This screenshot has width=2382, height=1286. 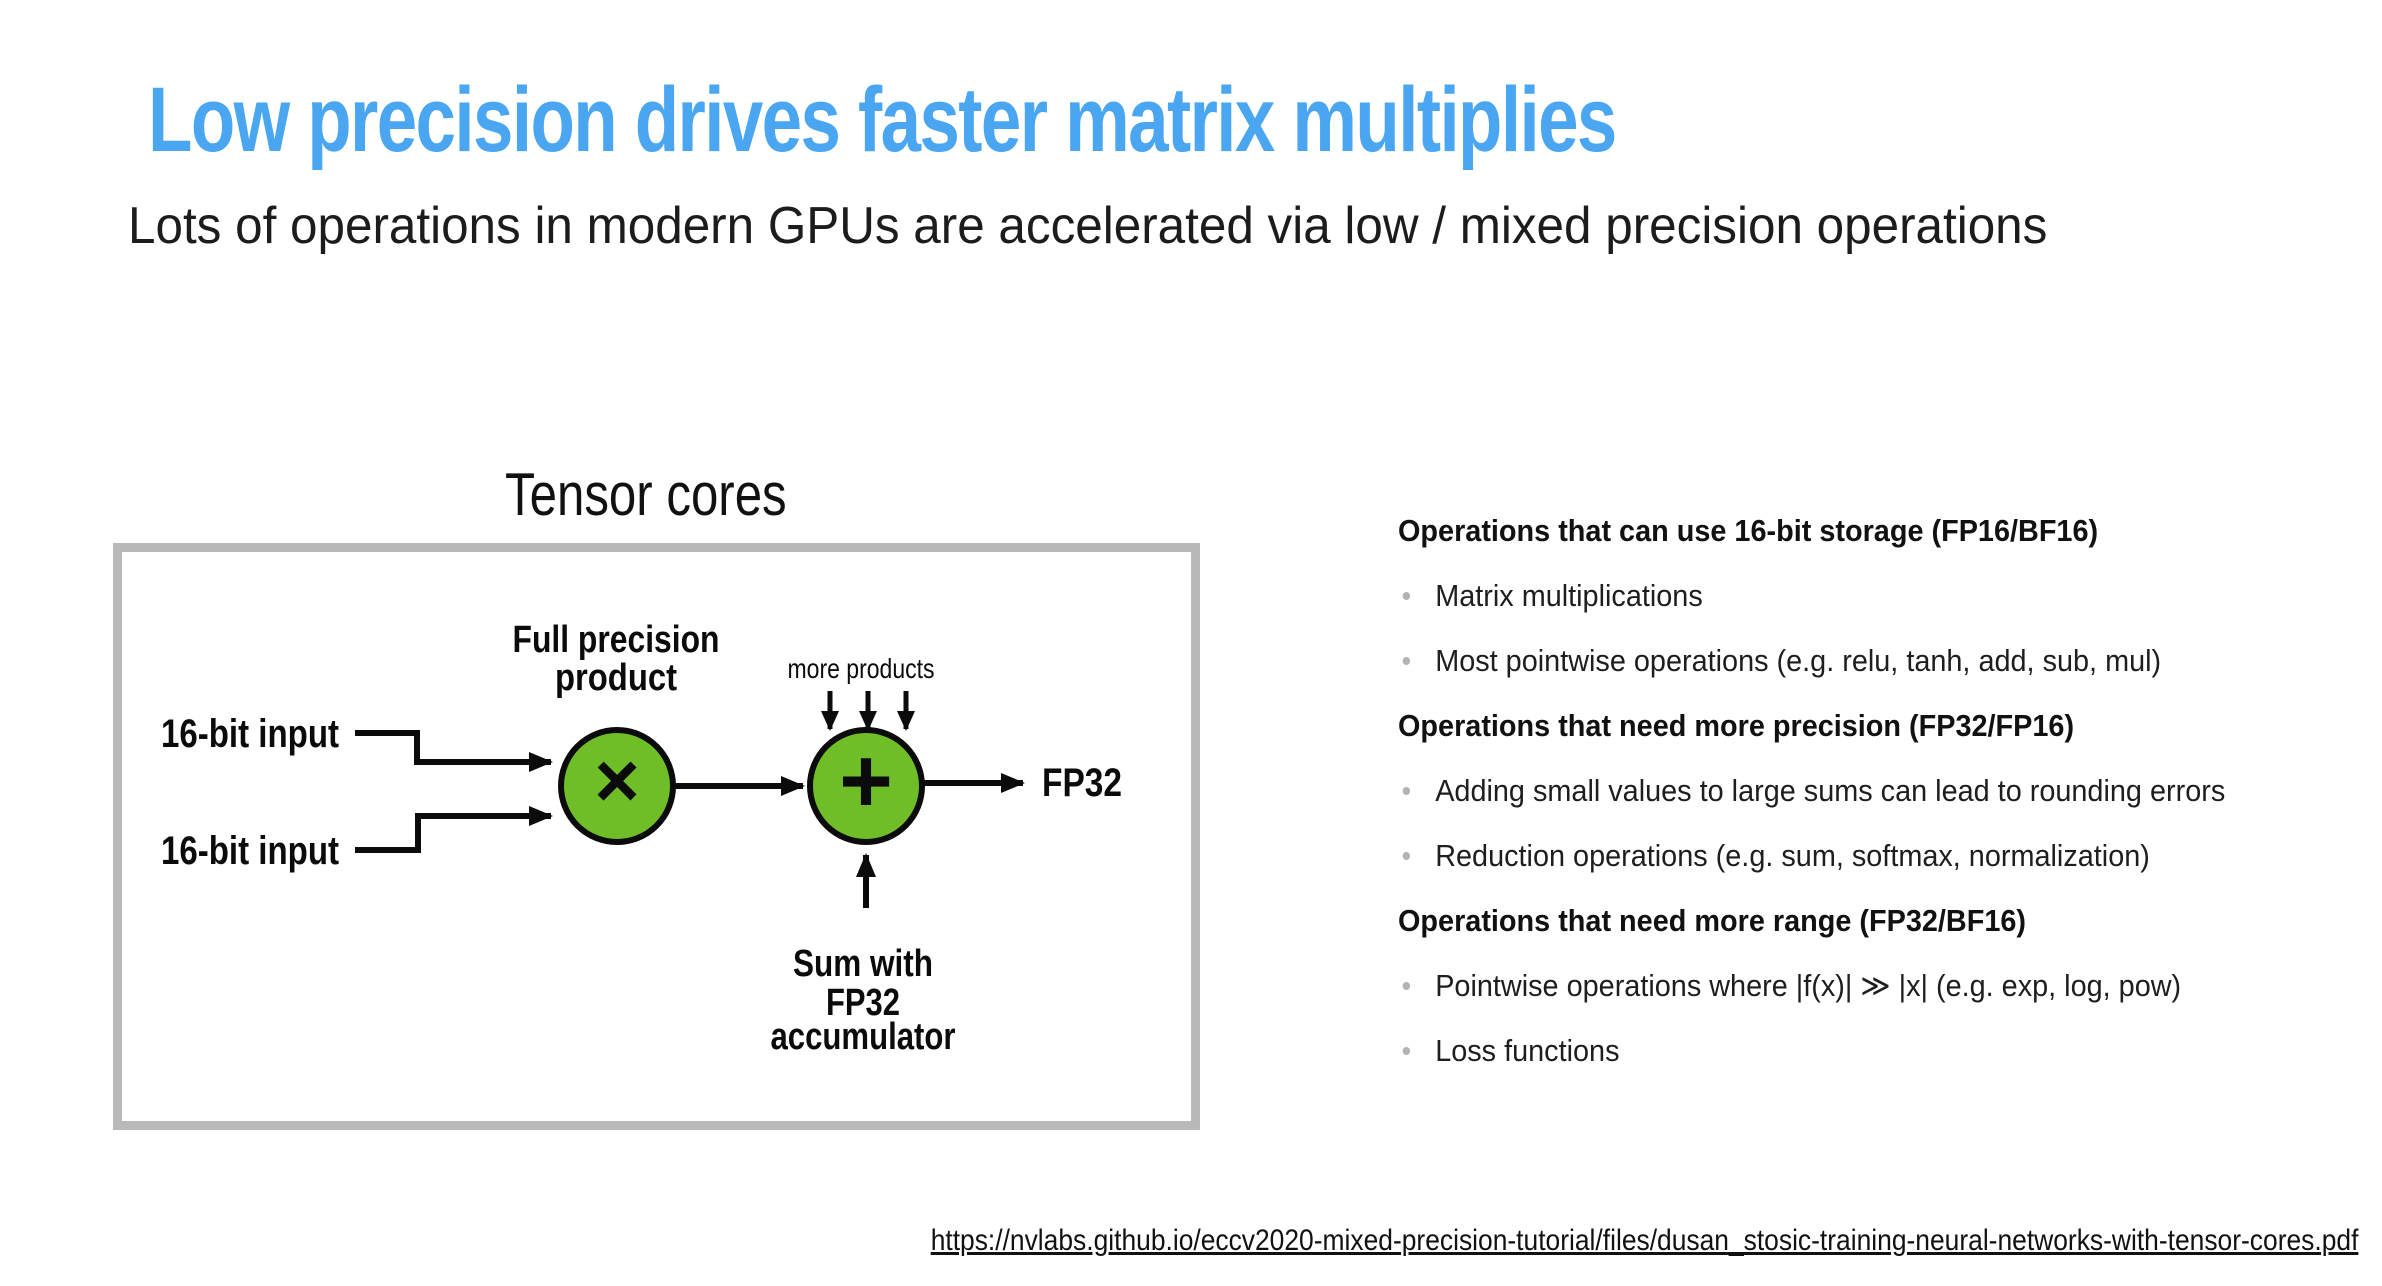 I want to click on figure-caption-tensor-cores: Tensor cores, so click(x=646, y=494).